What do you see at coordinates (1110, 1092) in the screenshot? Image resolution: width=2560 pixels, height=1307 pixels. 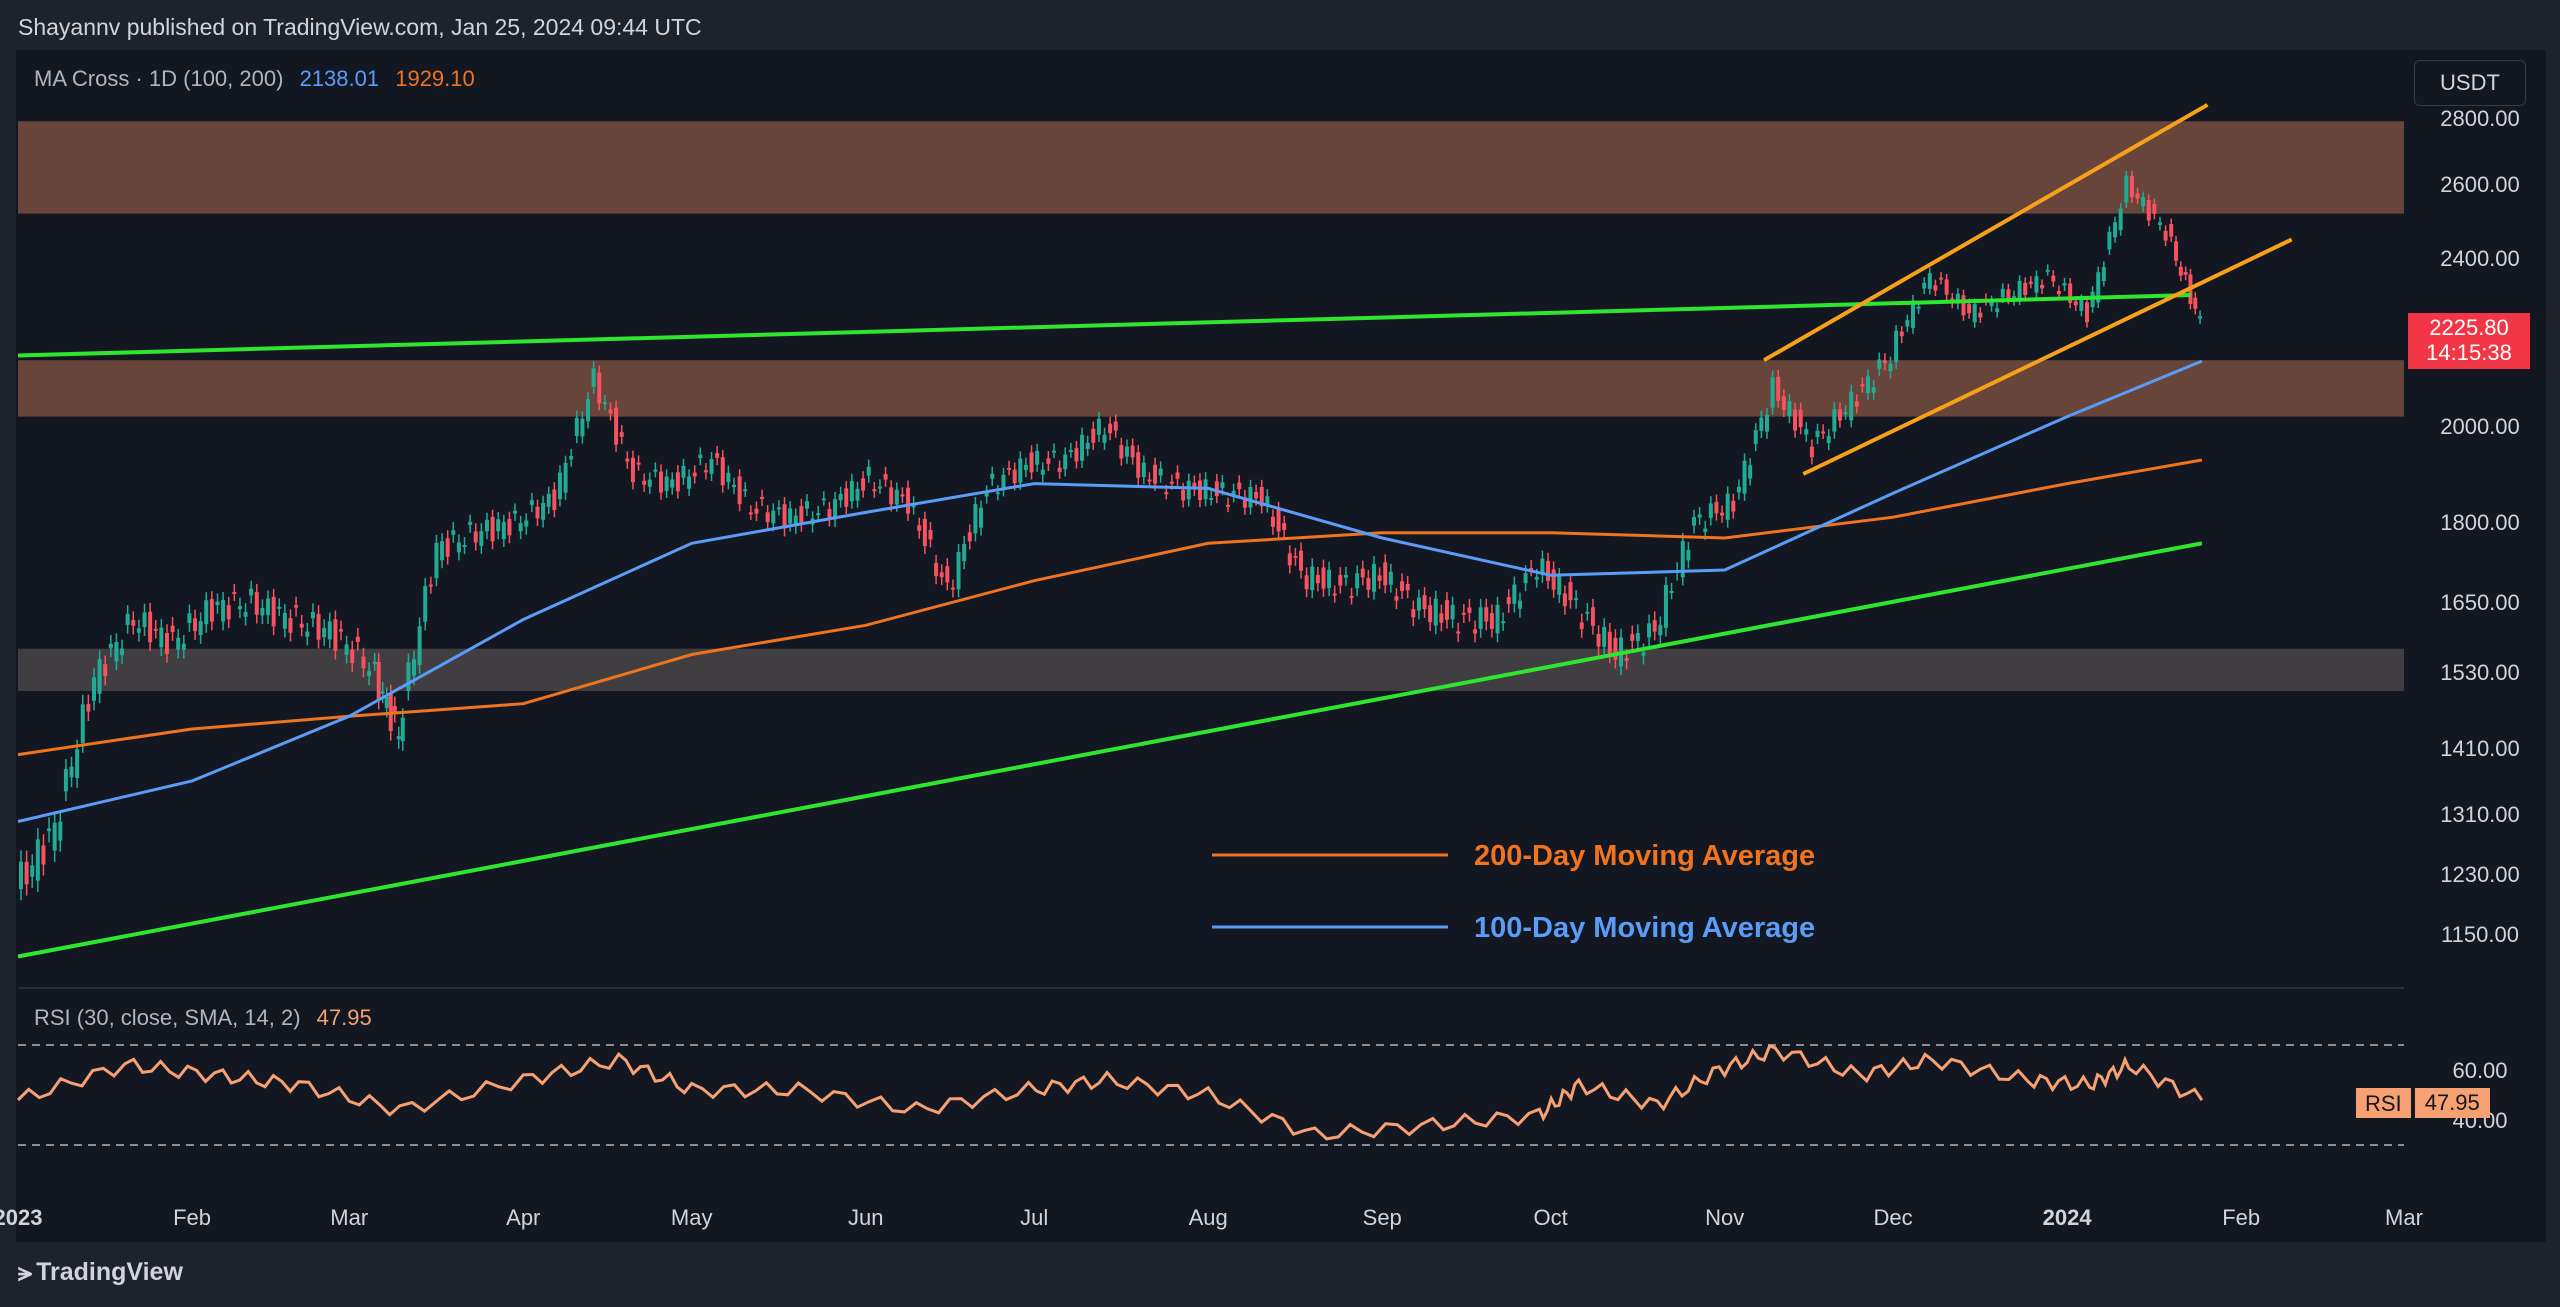 I see `rsi-line` at bounding box center [1110, 1092].